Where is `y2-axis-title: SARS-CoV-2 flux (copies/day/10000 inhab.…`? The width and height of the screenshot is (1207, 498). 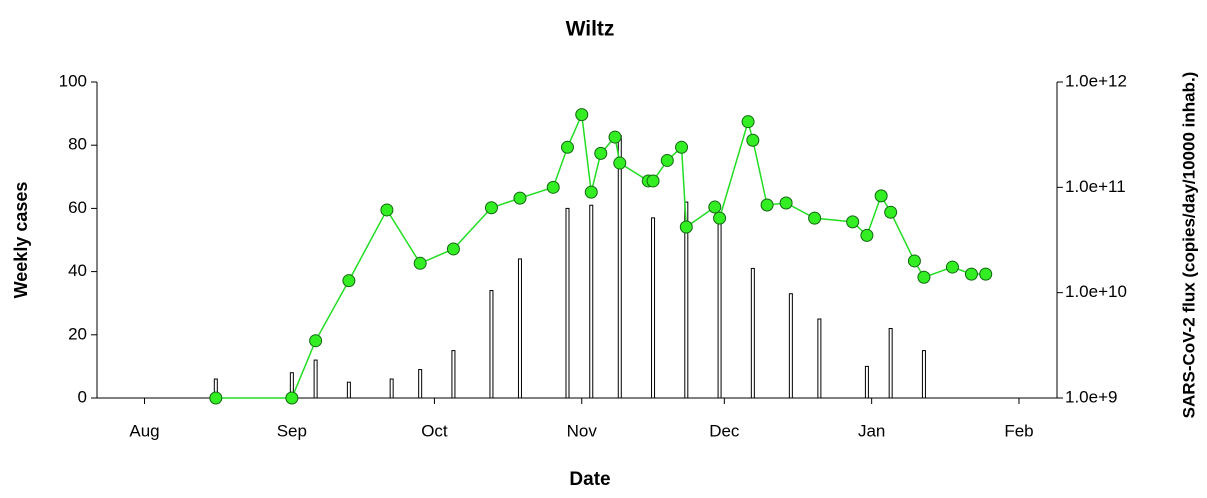 y2-axis-title: SARS-CoV-2 flux (copies/day/10000 inhab.… is located at coordinates (1188, 245).